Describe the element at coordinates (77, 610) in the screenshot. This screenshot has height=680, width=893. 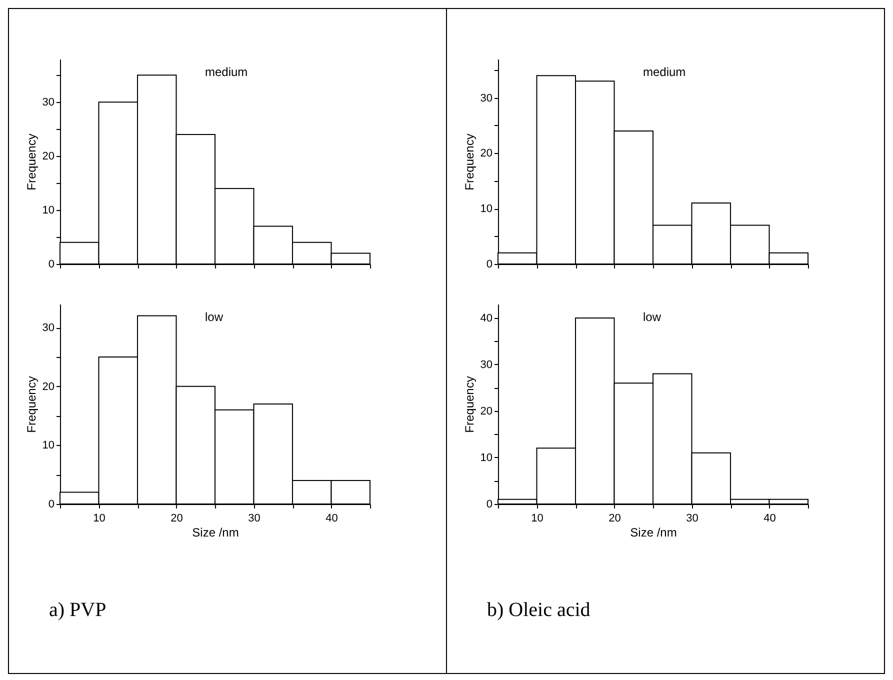
I see `text: a) PVP` at that location.